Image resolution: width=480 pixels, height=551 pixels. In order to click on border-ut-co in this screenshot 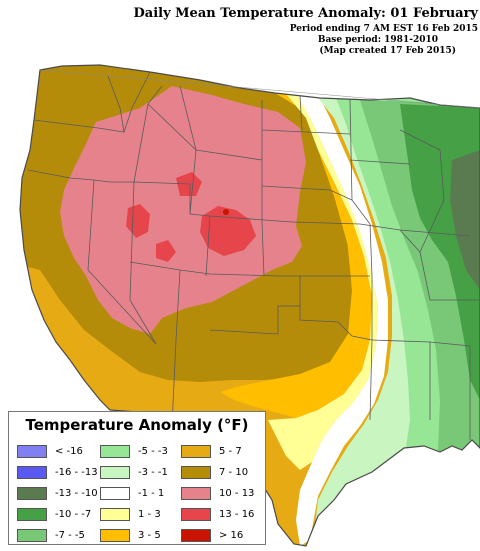, I will do `click(208, 246)`.